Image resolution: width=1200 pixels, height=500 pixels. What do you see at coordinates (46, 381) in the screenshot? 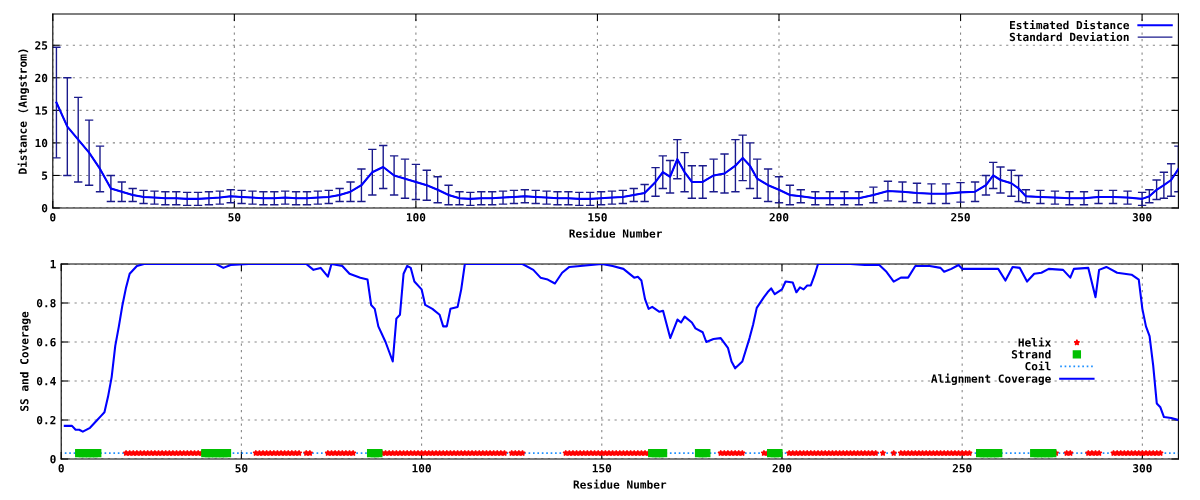
I see `y-tick-label: 0.4` at bounding box center [46, 381].